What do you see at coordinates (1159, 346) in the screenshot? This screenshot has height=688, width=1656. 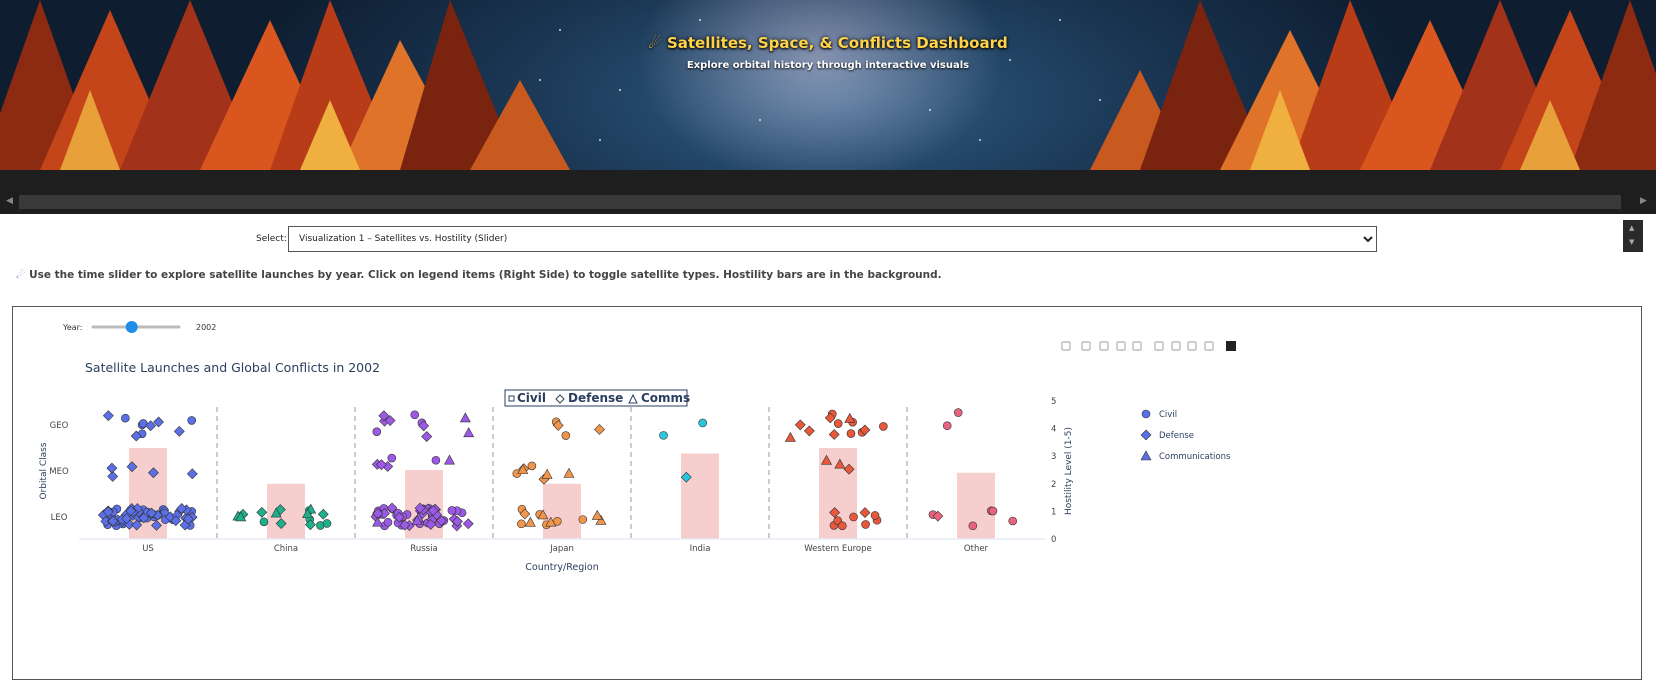 I see `zoom-in-icon` at bounding box center [1159, 346].